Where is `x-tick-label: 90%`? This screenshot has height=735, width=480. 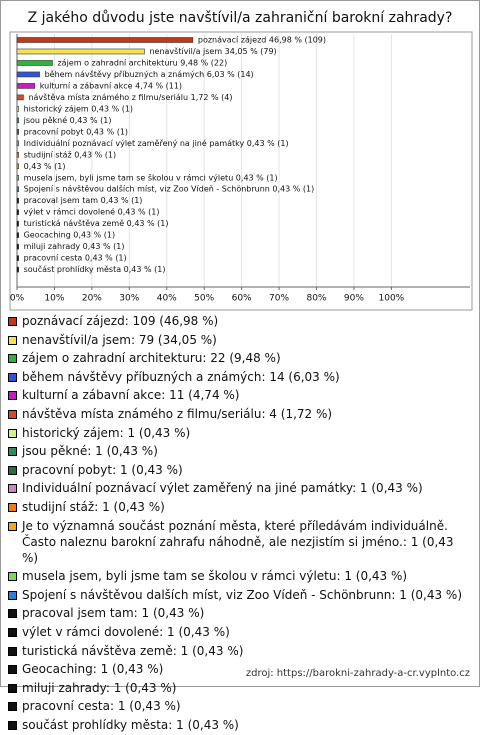
x-tick-label: 90% is located at coordinates (354, 299).